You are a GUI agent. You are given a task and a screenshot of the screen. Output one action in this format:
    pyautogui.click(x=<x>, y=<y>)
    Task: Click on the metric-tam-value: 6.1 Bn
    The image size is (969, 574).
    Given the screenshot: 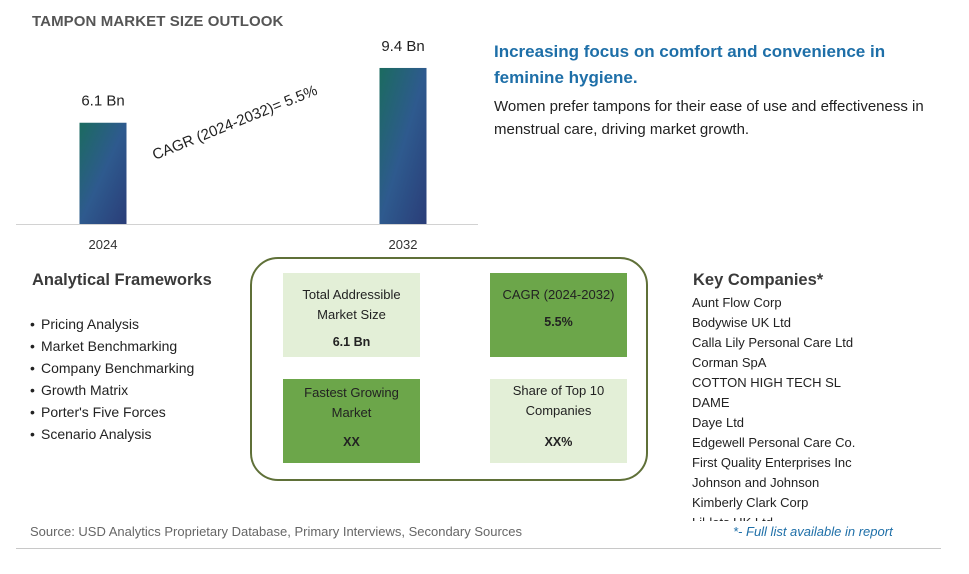 What is the action you would take?
    pyautogui.click(x=351, y=342)
    